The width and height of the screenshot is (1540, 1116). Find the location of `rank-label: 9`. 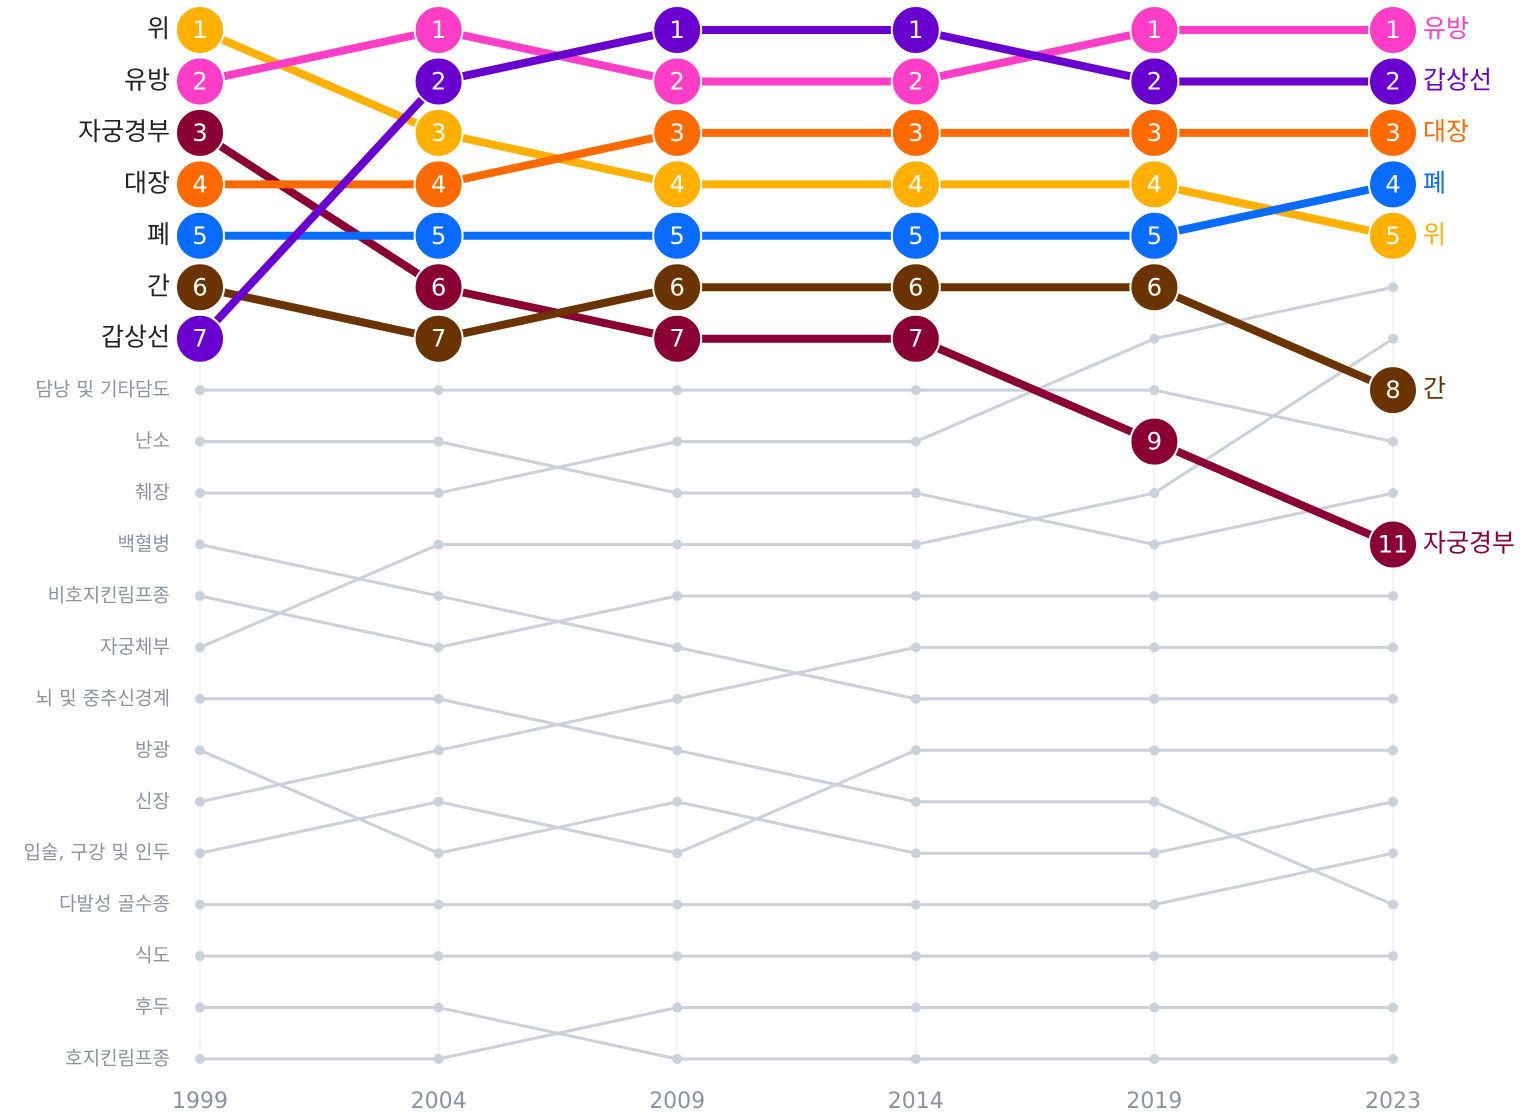

rank-label: 9 is located at coordinates (1154, 442).